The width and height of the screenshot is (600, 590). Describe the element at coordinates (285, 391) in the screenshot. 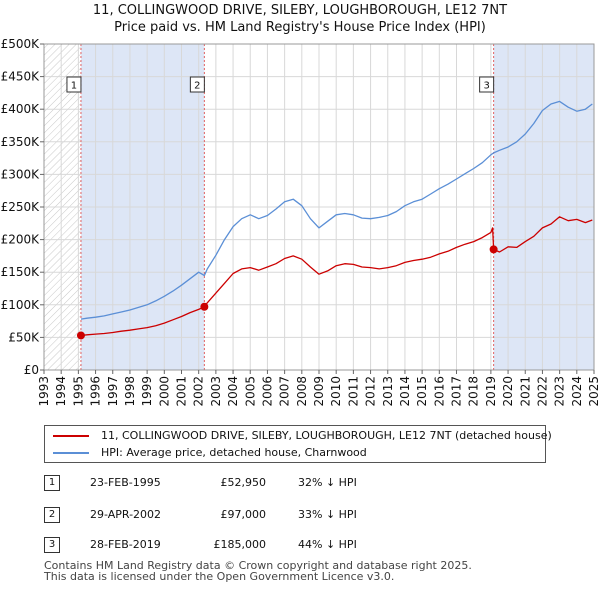

I see `x-tick-label: 2007` at that location.